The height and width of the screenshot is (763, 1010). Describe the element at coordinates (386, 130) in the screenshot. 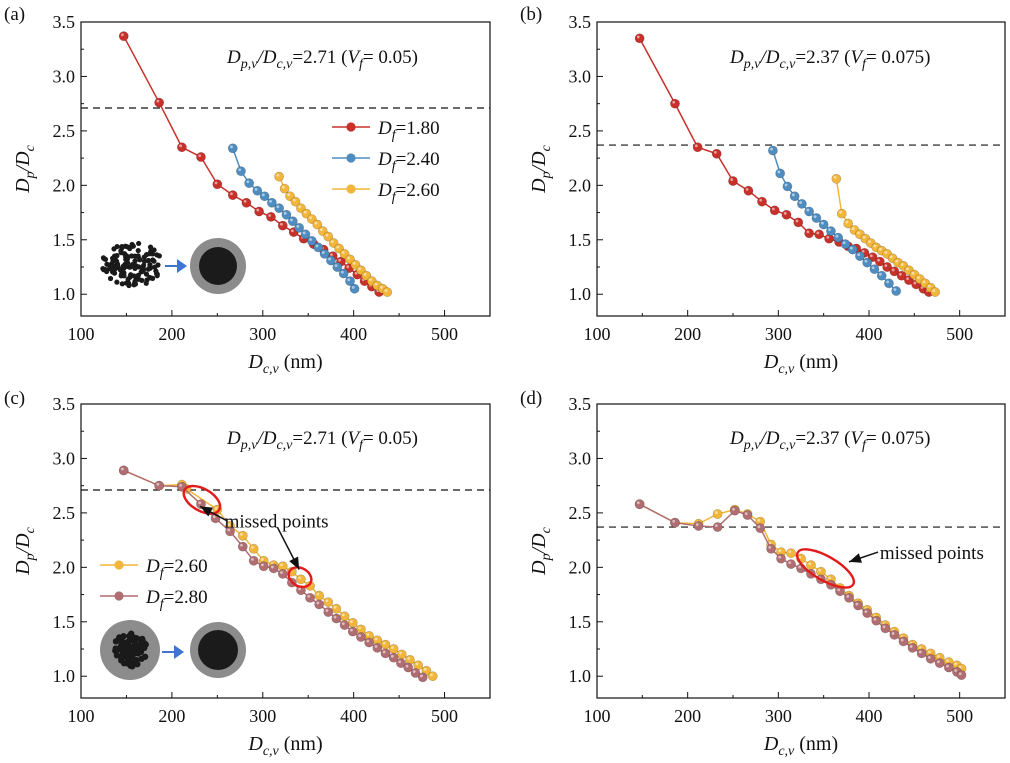

I see `legend-entry: Df=1.80` at that location.